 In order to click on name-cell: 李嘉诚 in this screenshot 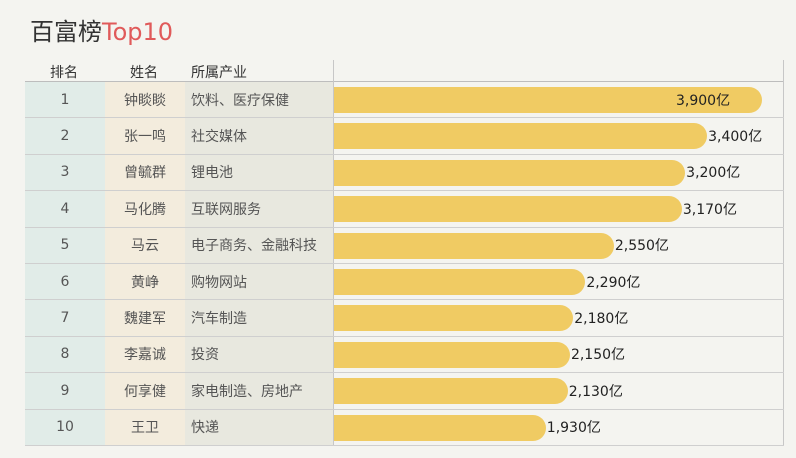, I will do `click(145, 354)`.